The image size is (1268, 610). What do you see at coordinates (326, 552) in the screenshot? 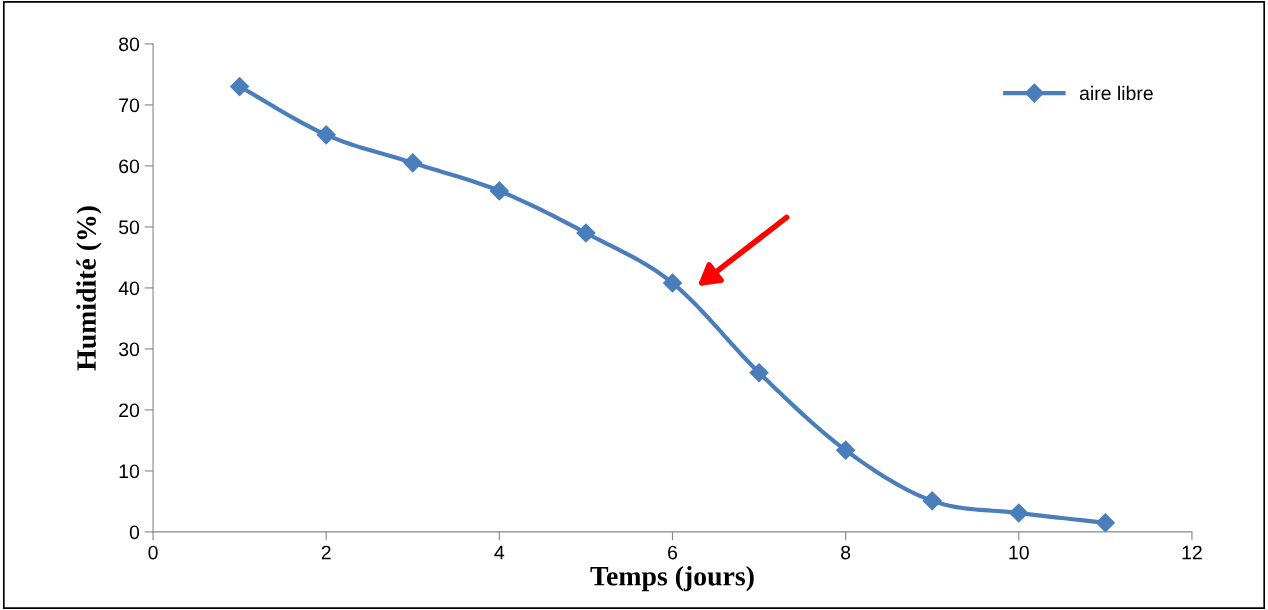
I see `x-tick-label: 2` at bounding box center [326, 552].